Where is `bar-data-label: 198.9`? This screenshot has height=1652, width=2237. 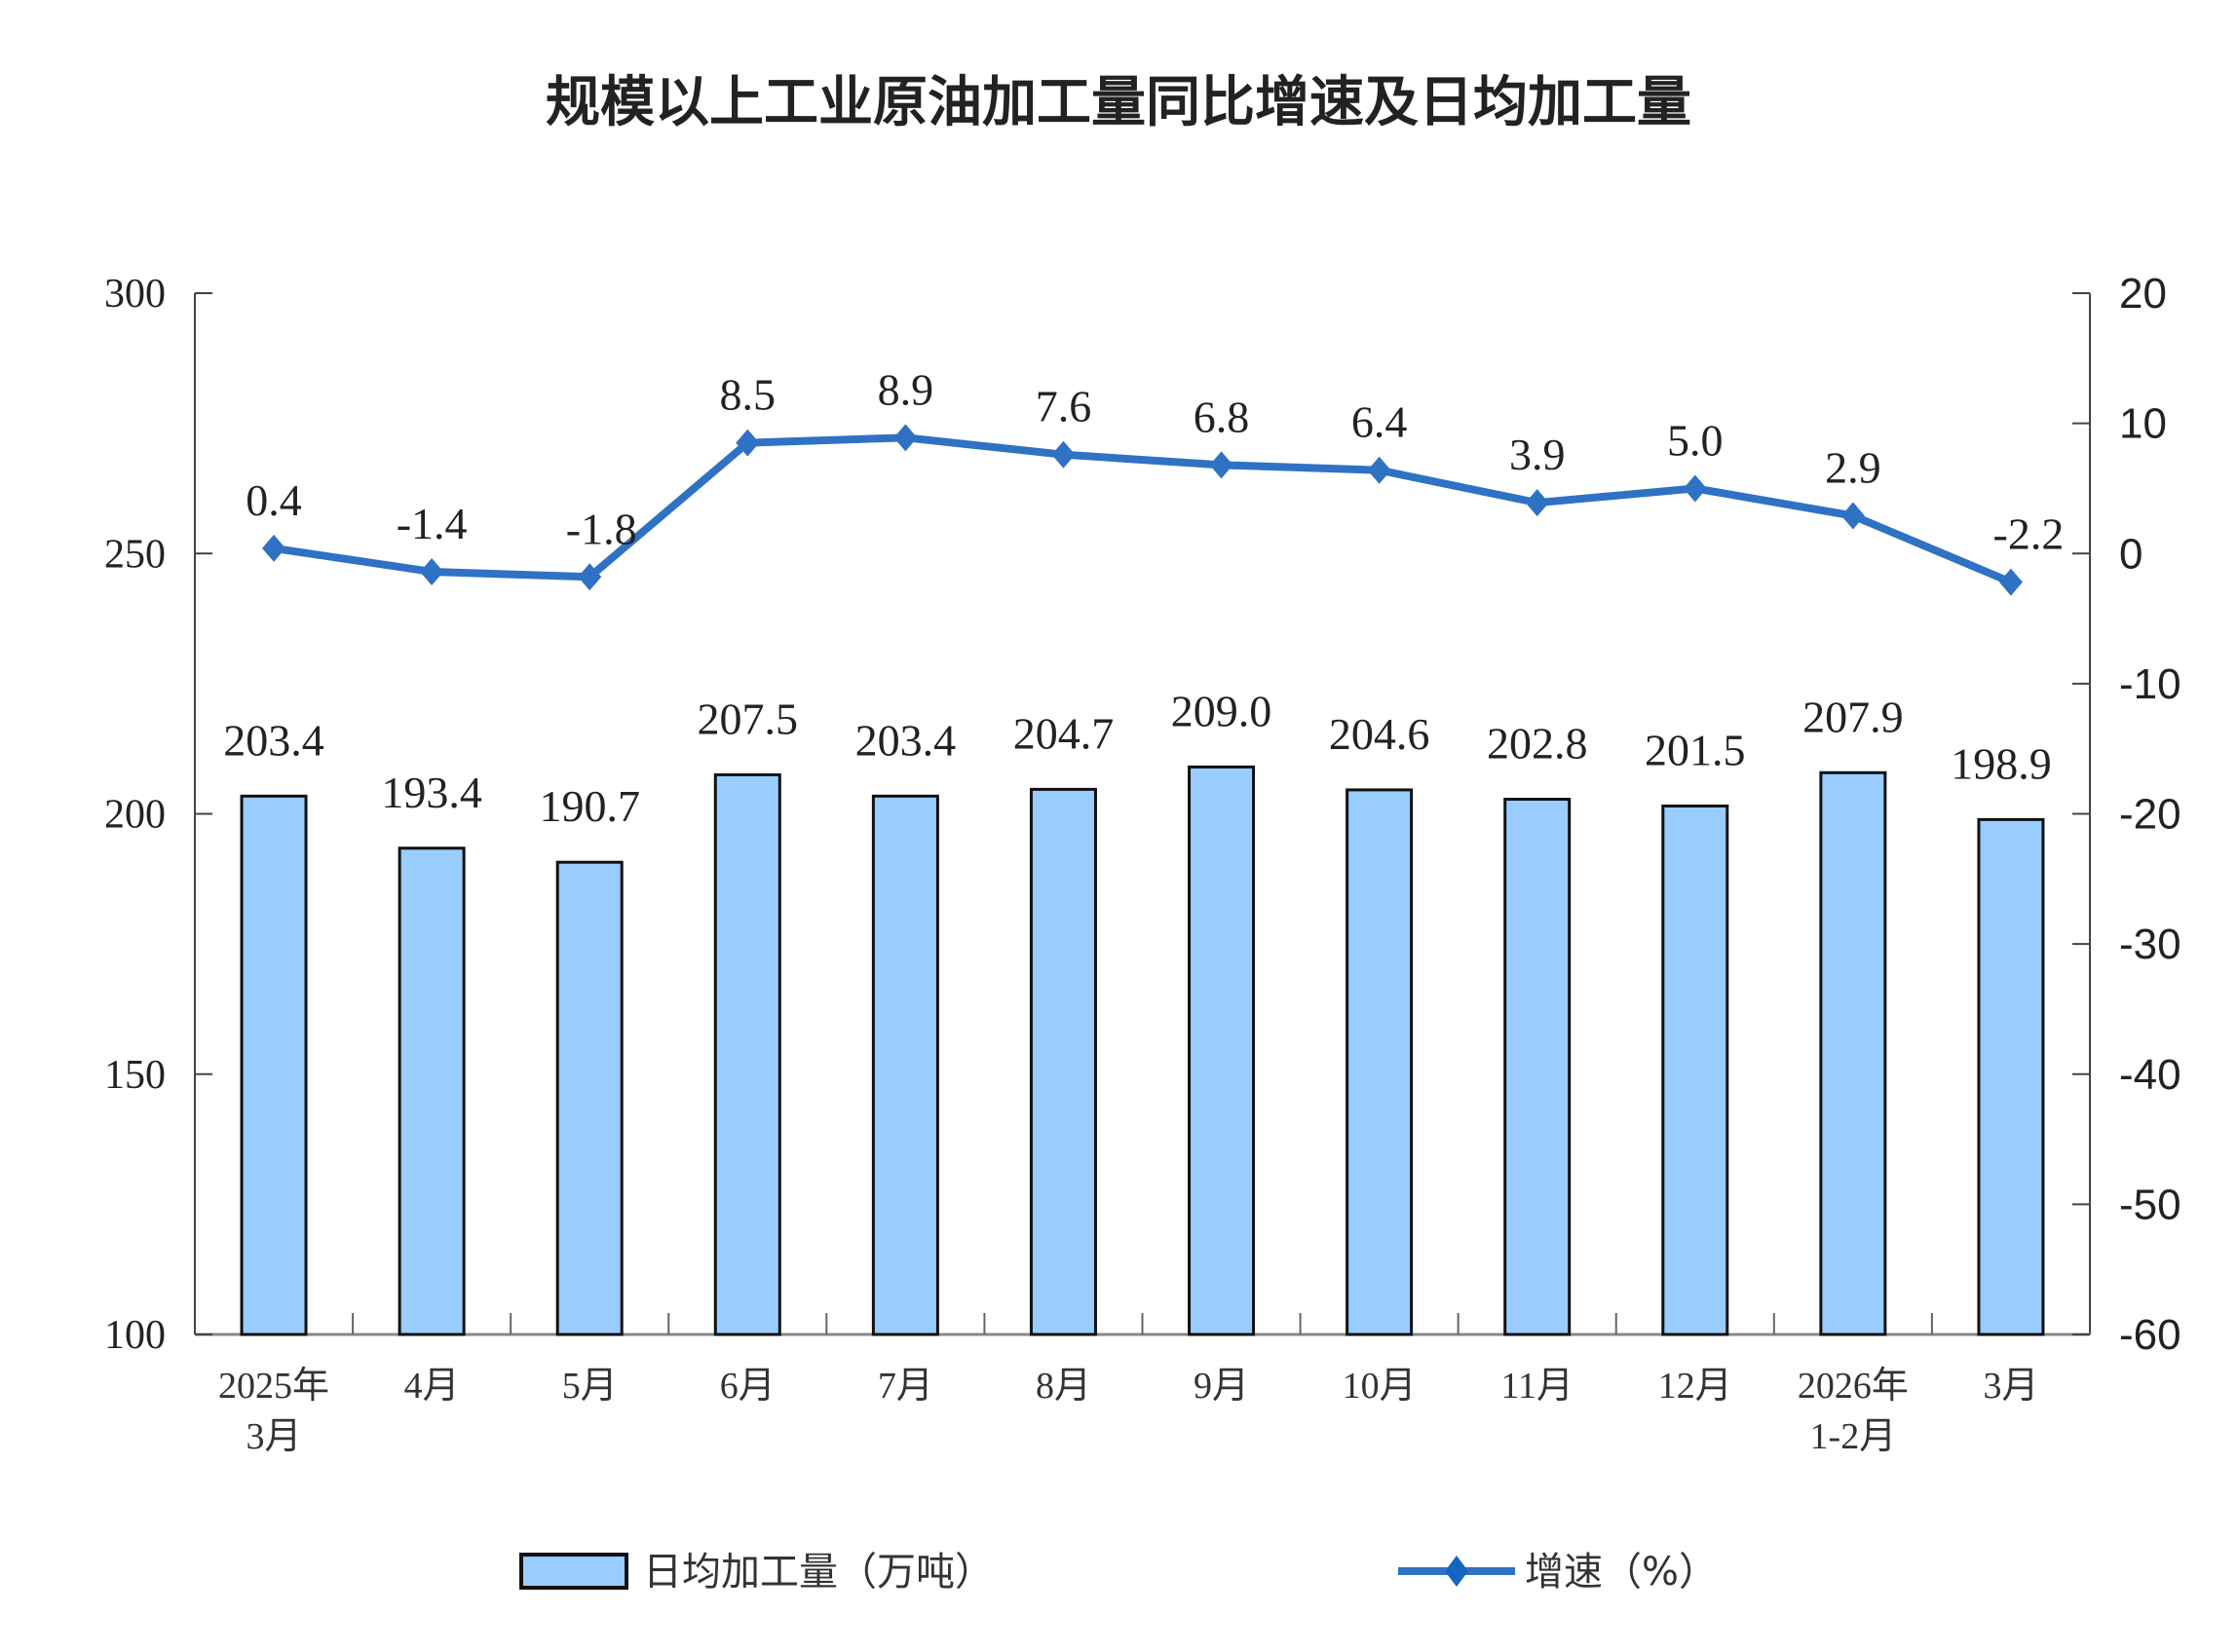 bar-data-label: 198.9 is located at coordinates (2001, 763).